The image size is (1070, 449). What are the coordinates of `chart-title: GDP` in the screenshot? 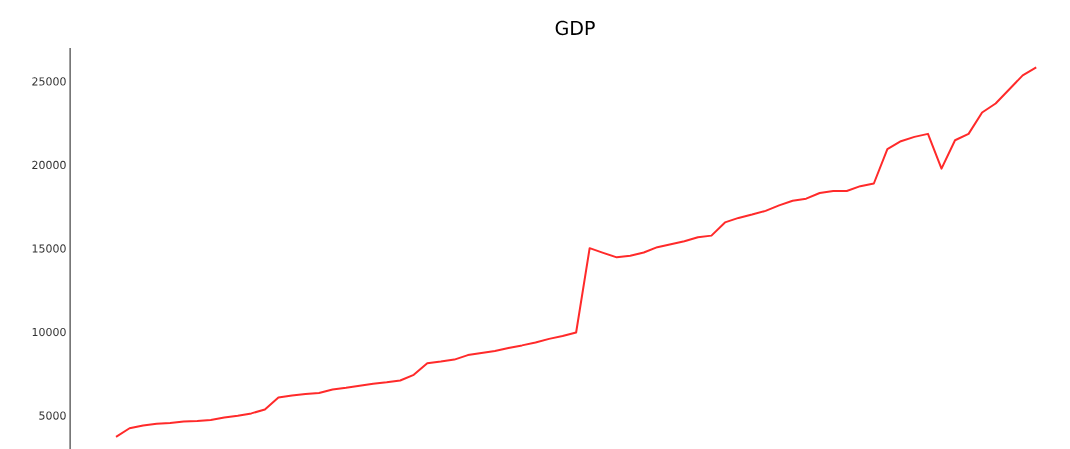 It's located at (575, 28).